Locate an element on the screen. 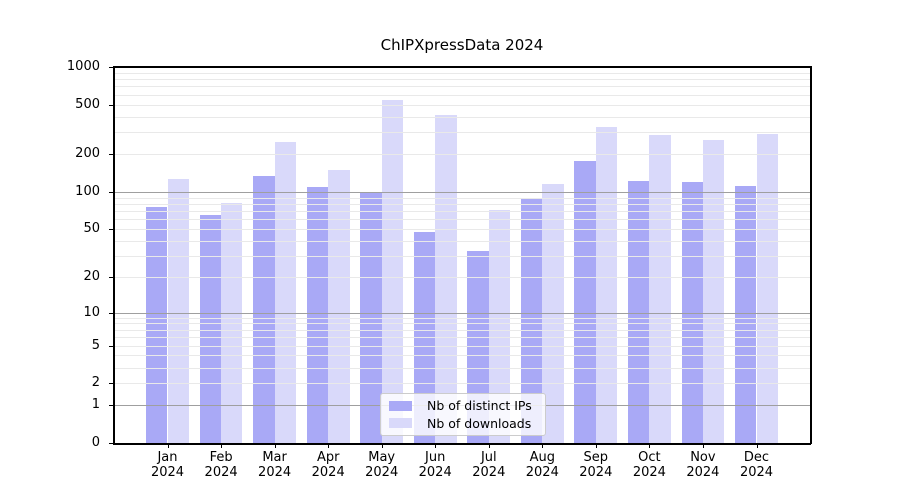 The height and width of the screenshot is (500, 900). bar-downloads-jul is located at coordinates (499, 326).